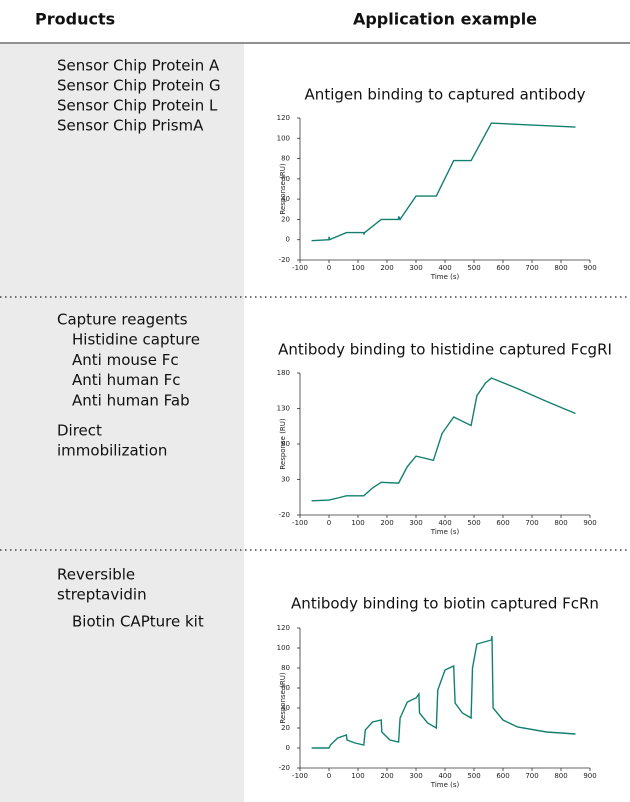 The width and height of the screenshot is (630, 802). I want to click on product-line: Sensor Chip Protein G, so click(139, 86).